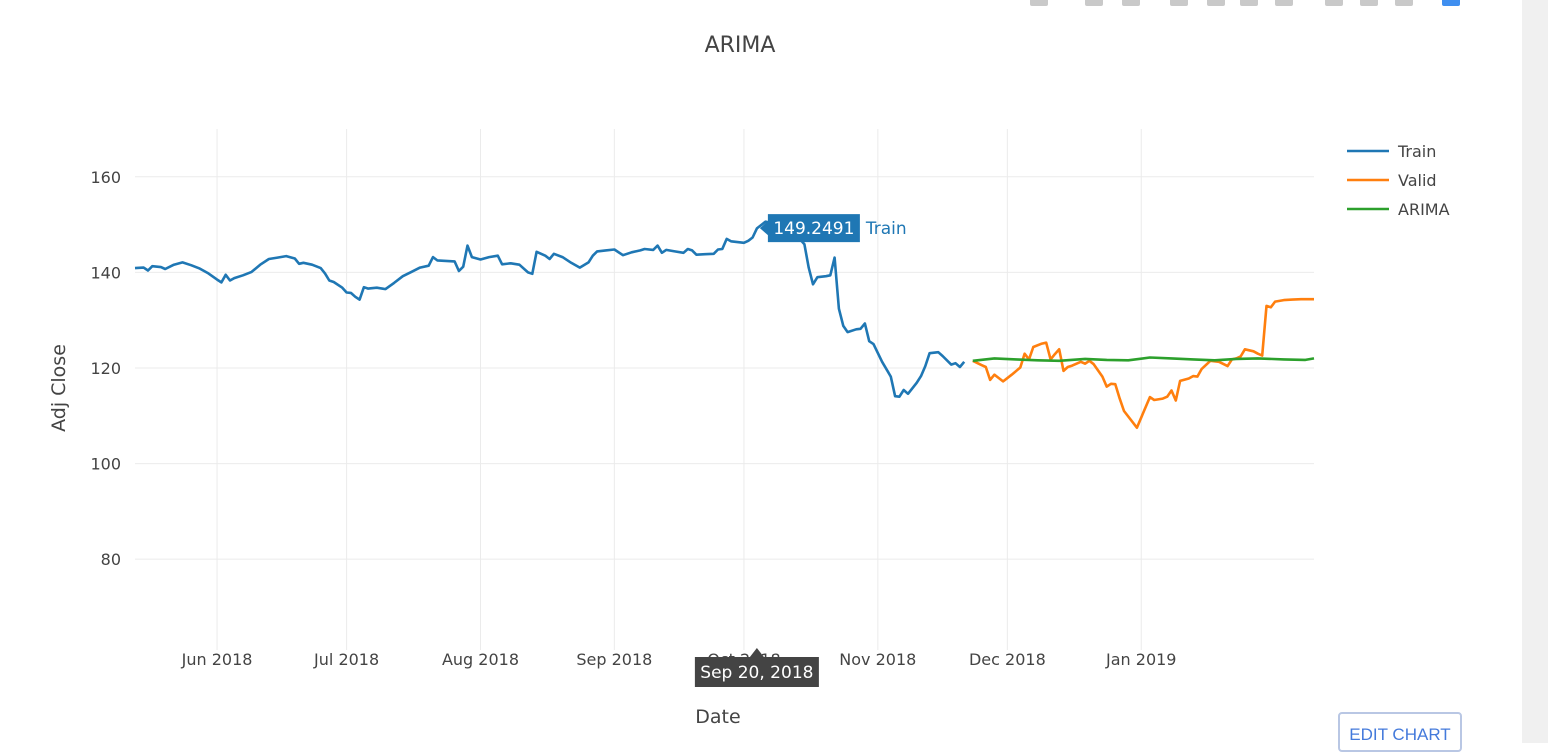  What do you see at coordinates (614, 659) in the screenshot?
I see `x-tick-label: Sep 2018` at bounding box center [614, 659].